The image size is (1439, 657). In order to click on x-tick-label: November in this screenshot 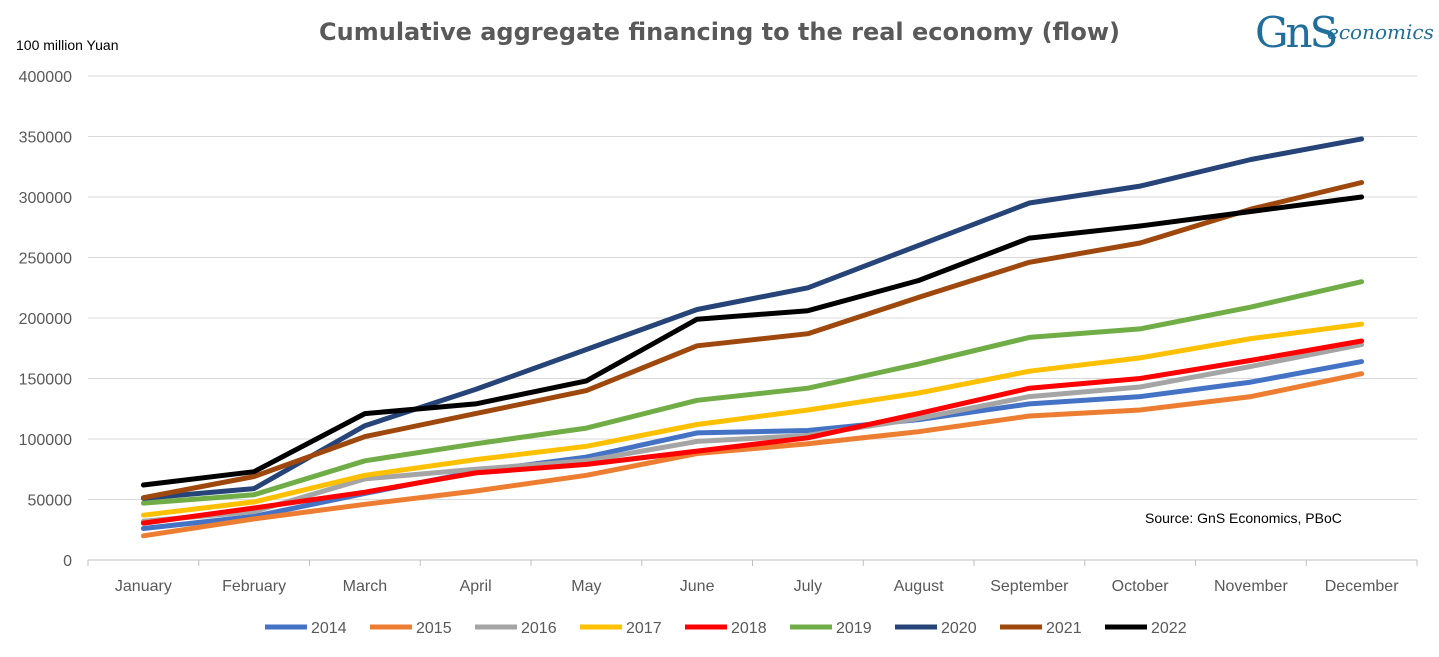, I will do `click(1251, 586)`.